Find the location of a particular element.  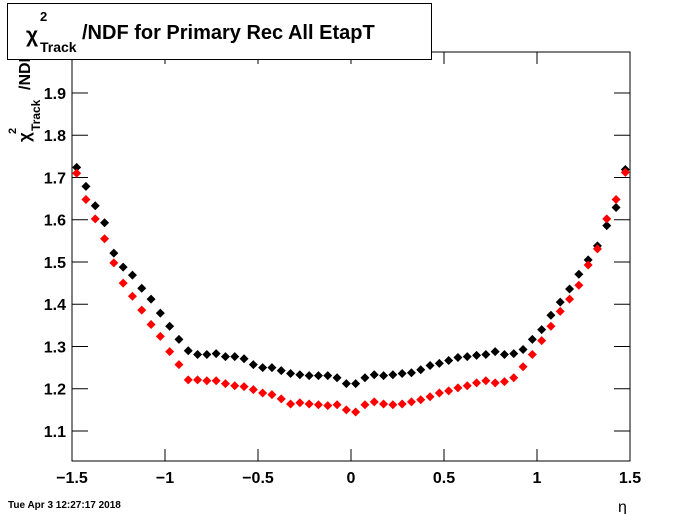

x-tick-label: 0.5 is located at coordinates (444, 478).